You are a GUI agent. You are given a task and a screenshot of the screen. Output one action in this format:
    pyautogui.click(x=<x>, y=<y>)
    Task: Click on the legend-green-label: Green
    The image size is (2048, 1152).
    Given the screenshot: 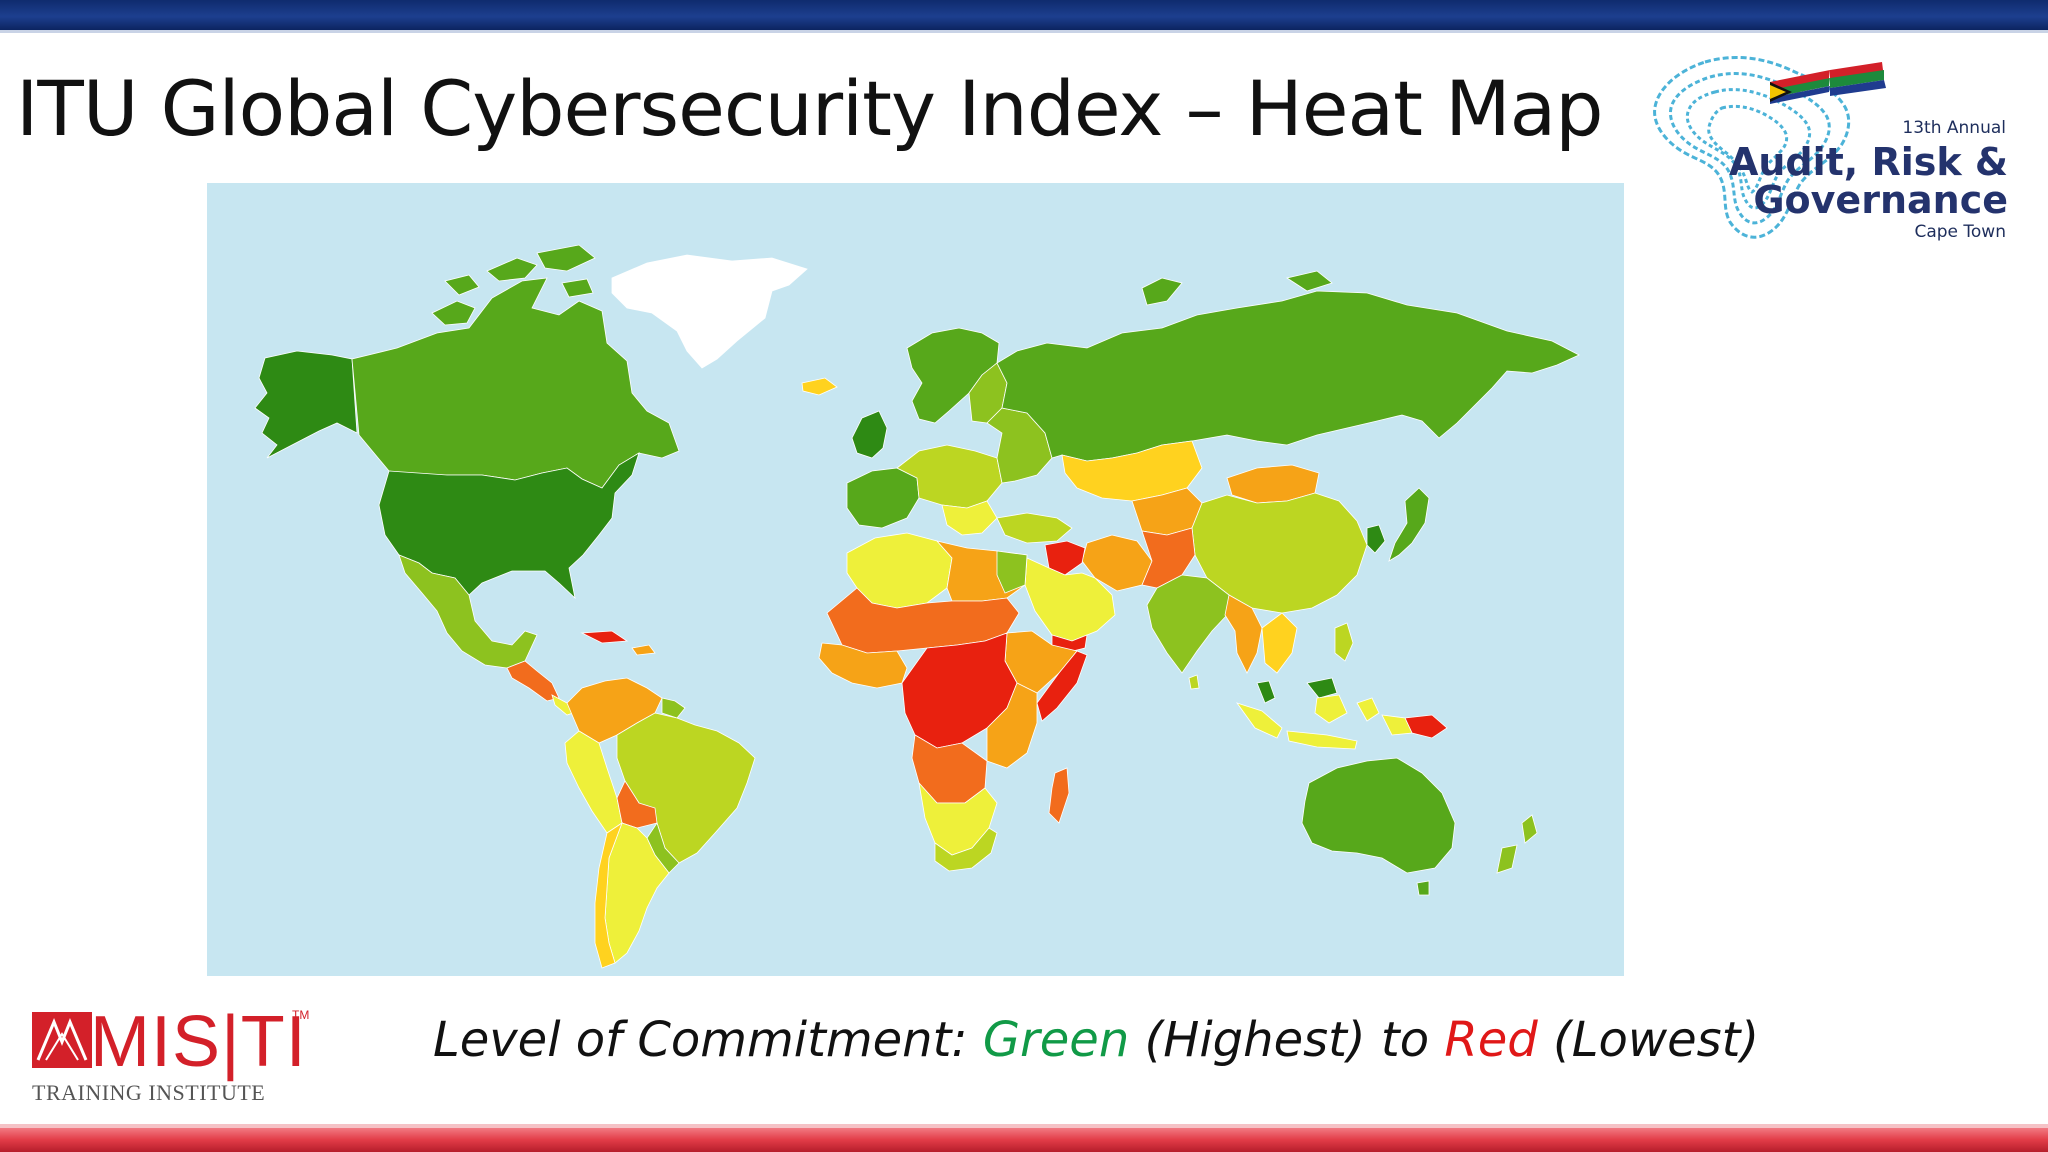 What is the action you would take?
    pyautogui.click(x=1056, y=1040)
    